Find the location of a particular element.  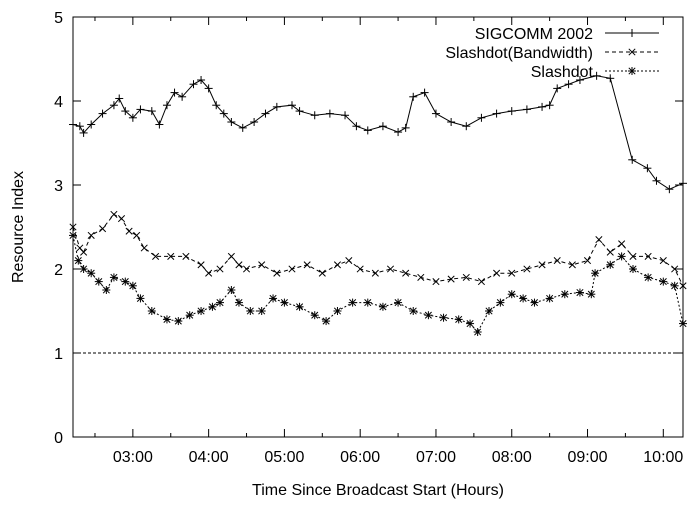

legend-marker is located at coordinates (632, 52).